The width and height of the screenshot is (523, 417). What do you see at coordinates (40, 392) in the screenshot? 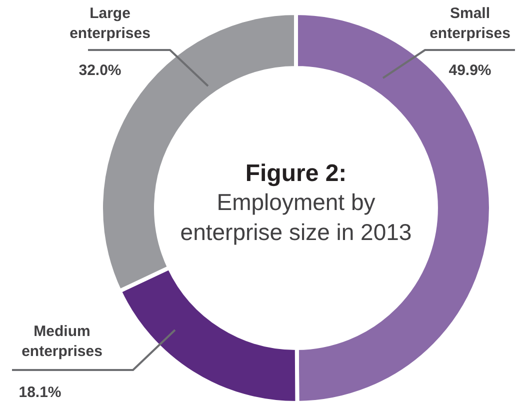
I see `data-label: 18.1%` at bounding box center [40, 392].